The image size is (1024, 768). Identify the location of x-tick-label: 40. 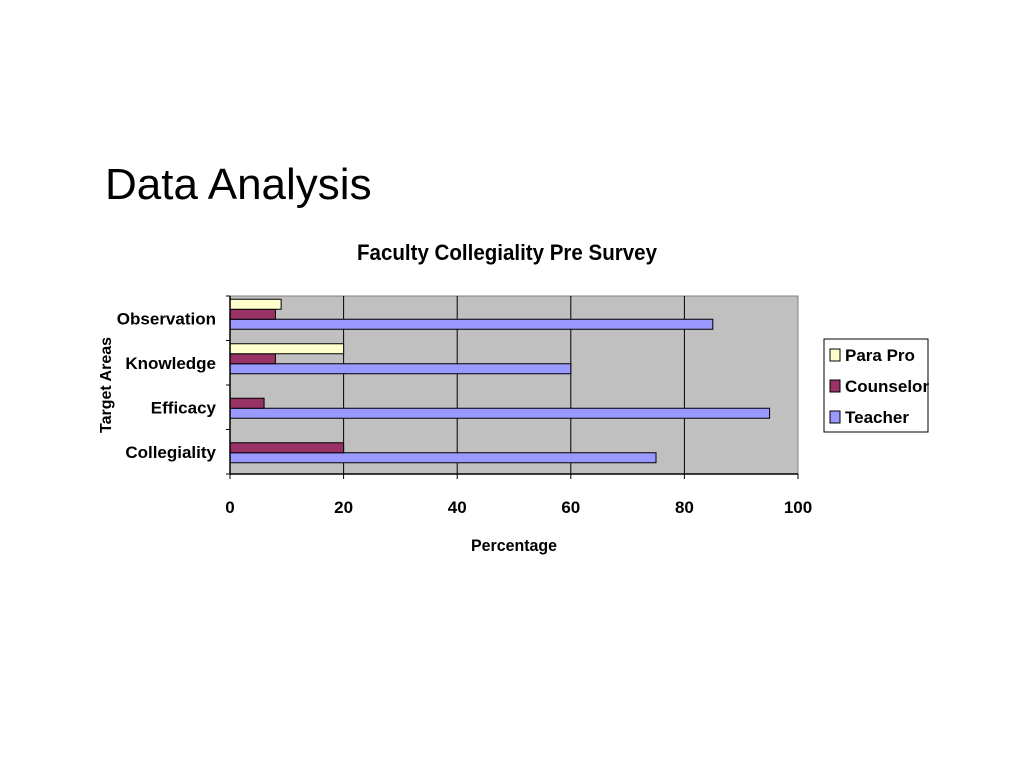
(457, 507).